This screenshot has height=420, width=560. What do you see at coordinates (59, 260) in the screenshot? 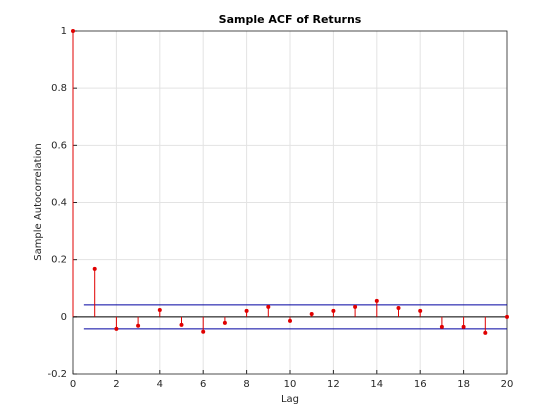
I see `y-tick-label: 0.2` at bounding box center [59, 260].